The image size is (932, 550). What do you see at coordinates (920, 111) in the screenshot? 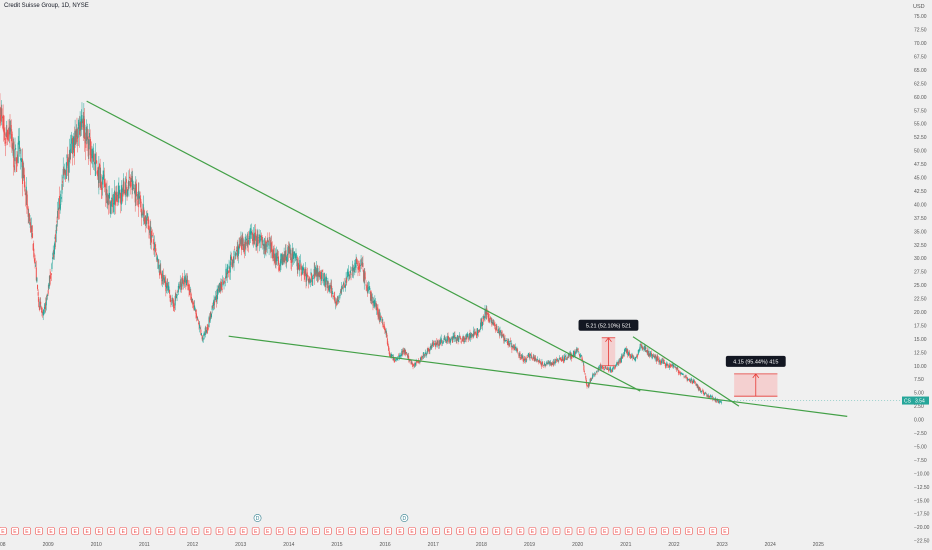
I see `y-tick-label: 57.50` at bounding box center [920, 111].